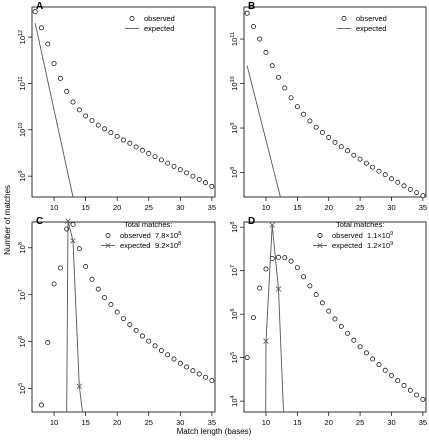 This screenshot has width=429, height=440. I want to click on legend-title: Total matches:, so click(360, 224).